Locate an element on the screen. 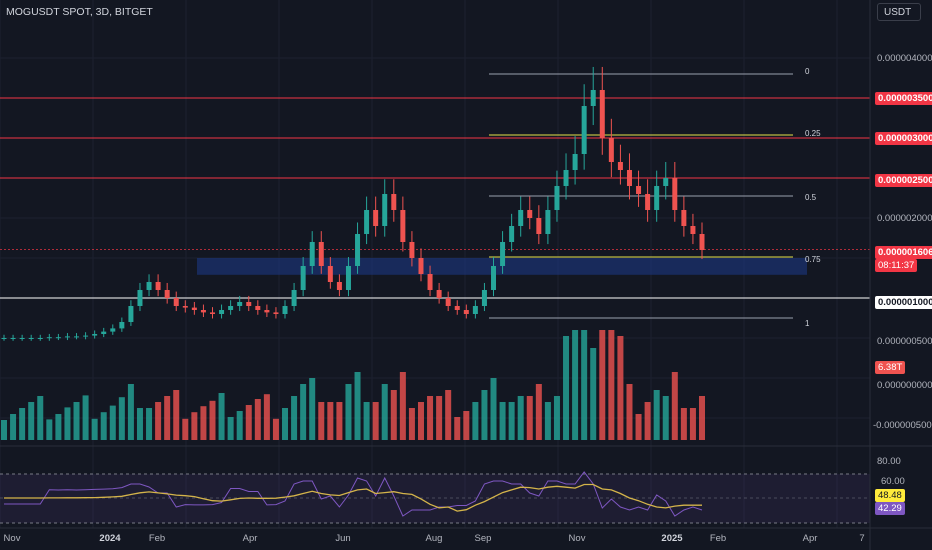  fib-label: 0.25 is located at coordinates (813, 133).